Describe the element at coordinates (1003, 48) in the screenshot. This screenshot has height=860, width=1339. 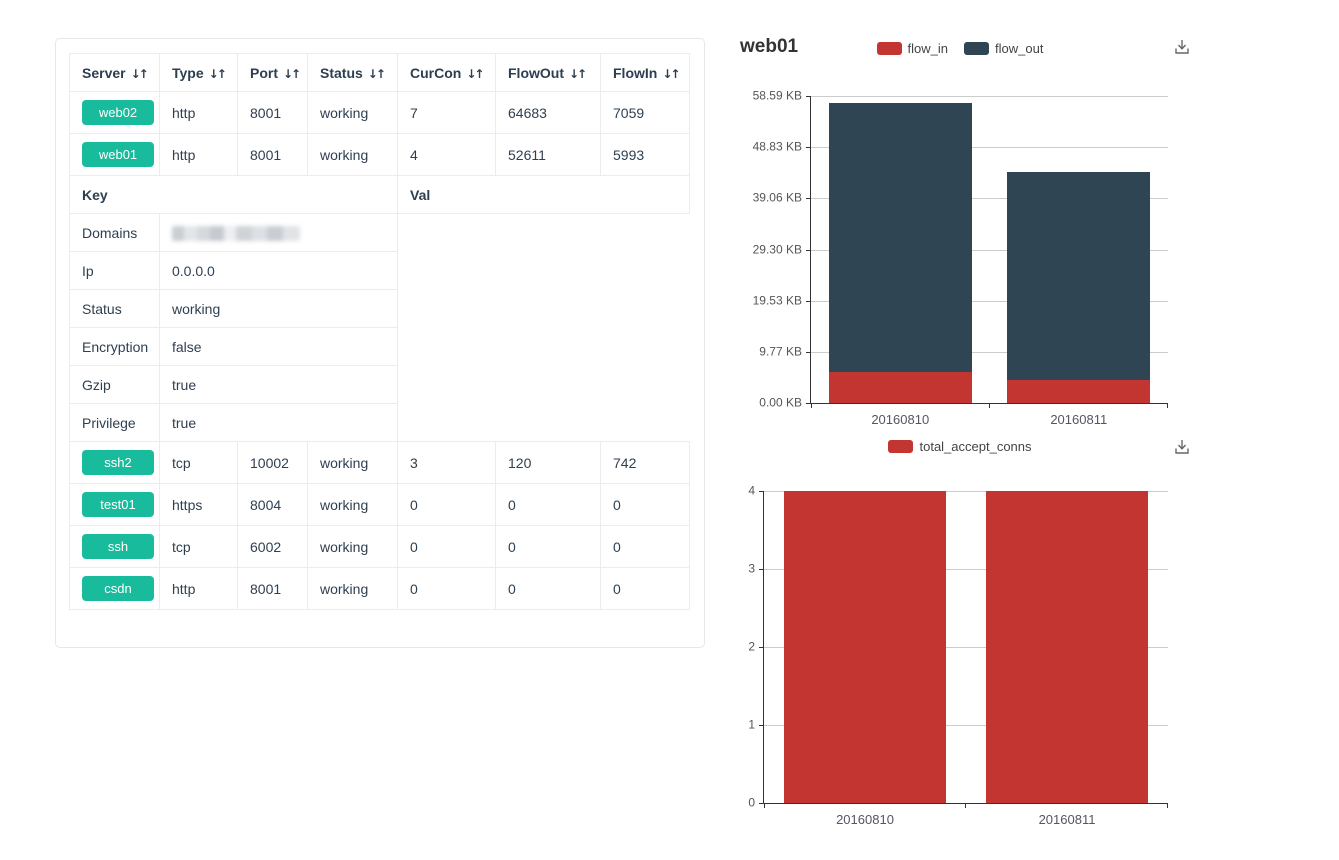
I see `legend-item-flow-out: flow_out` at that location.